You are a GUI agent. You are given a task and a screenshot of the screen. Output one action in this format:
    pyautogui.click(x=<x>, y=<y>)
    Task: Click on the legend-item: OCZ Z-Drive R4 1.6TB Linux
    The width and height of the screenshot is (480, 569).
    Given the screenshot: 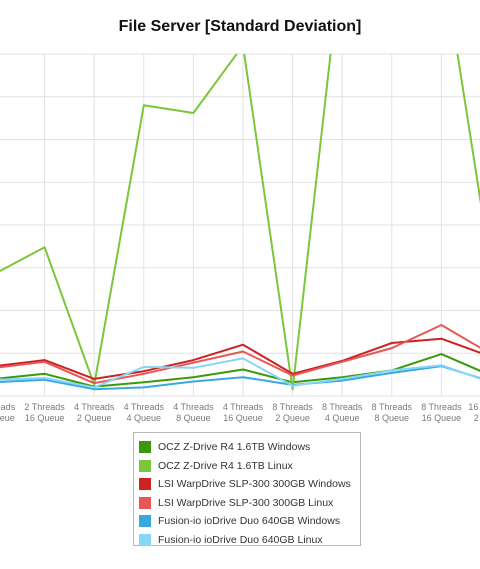 What is the action you would take?
    pyautogui.click(x=249, y=466)
    